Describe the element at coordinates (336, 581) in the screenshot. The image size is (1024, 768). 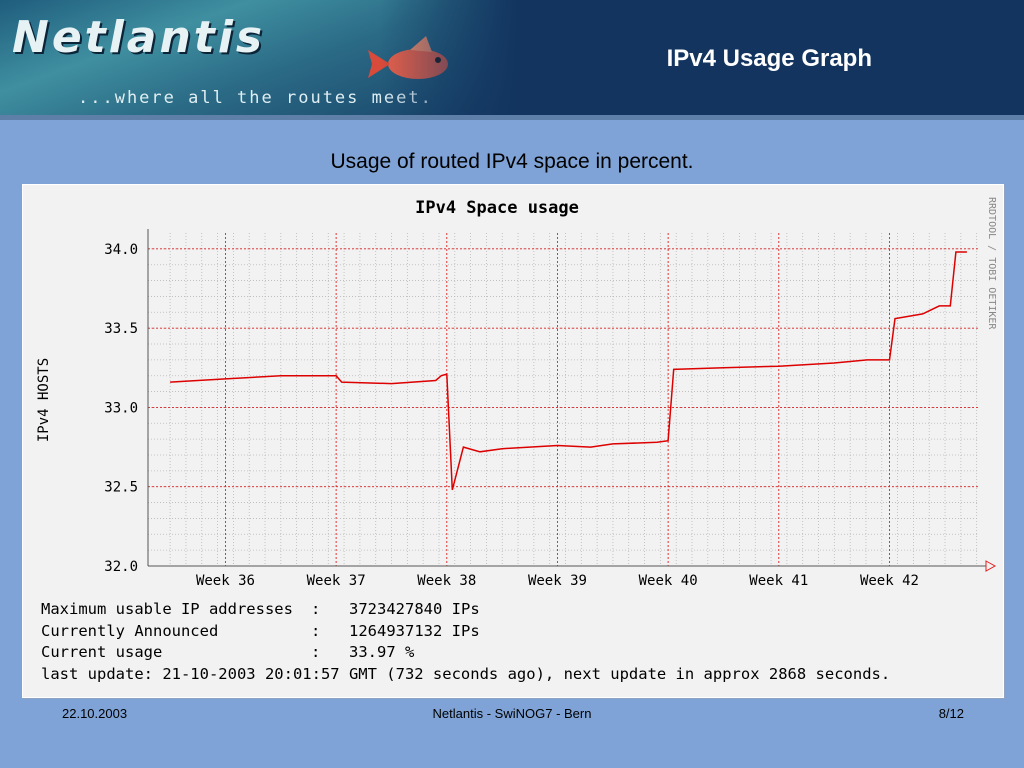
I see `x-tick-label: Week 37` at that location.